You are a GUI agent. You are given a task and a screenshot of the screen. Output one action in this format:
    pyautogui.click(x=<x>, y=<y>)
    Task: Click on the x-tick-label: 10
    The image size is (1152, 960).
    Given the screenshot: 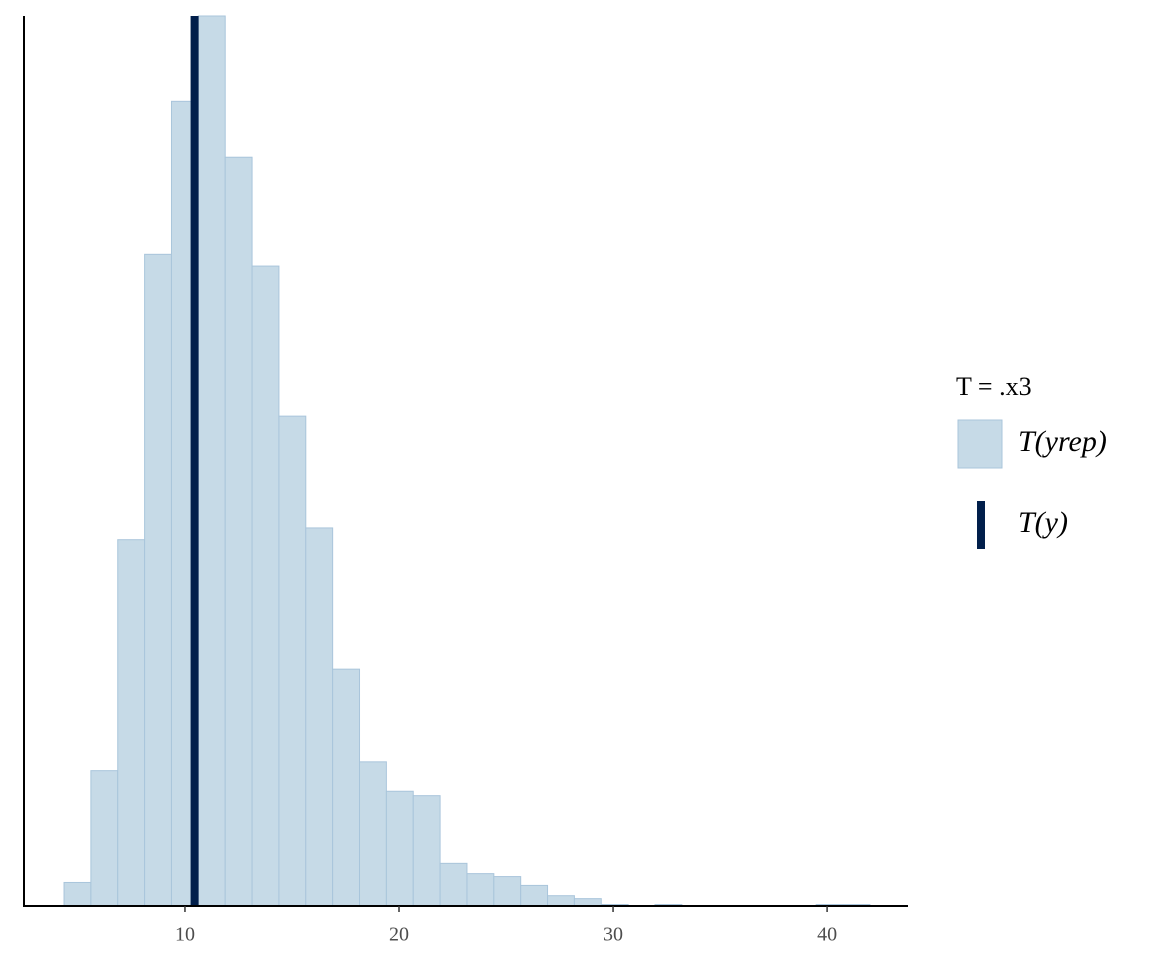 What is the action you would take?
    pyautogui.click(x=185, y=935)
    